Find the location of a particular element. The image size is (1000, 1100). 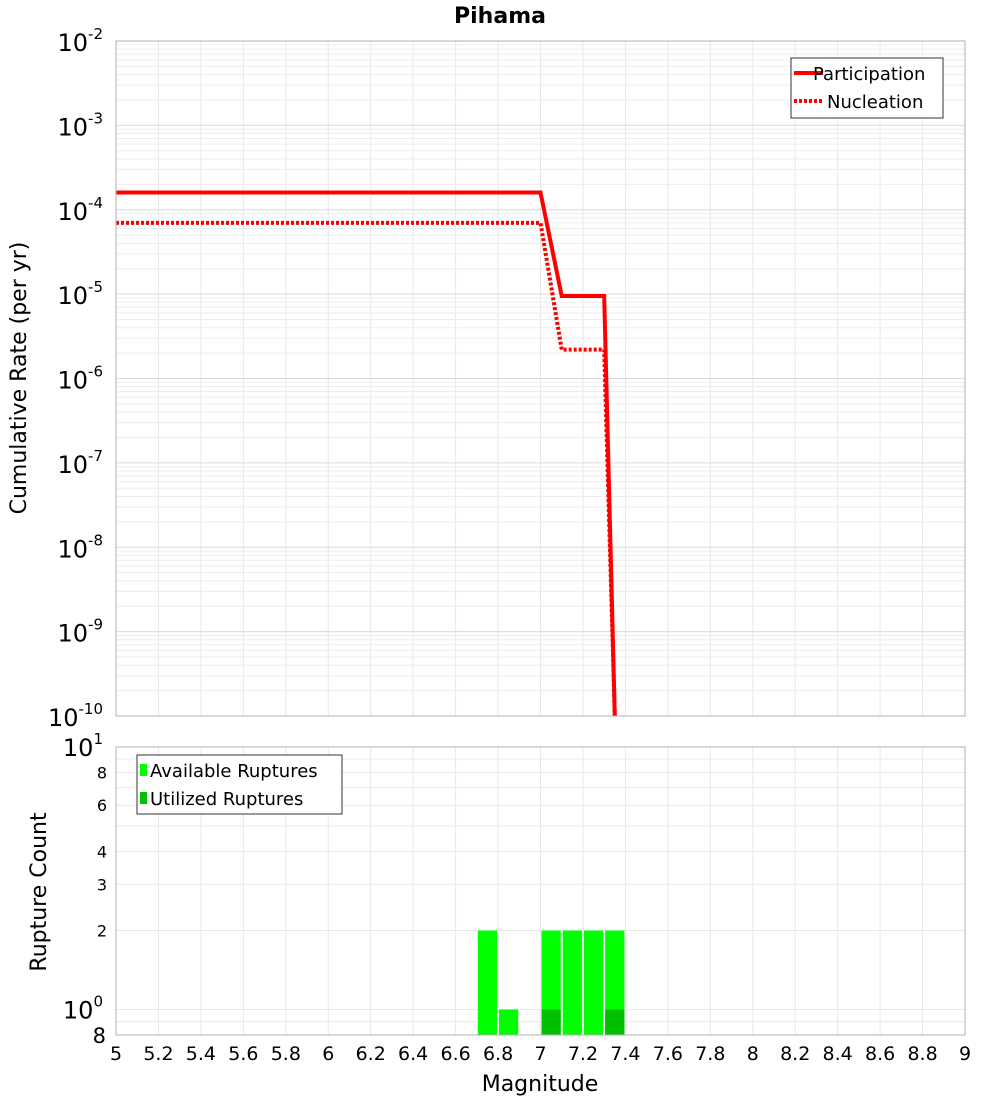

magnitude-x-tick-label: 8.6 is located at coordinates (880, 1054).